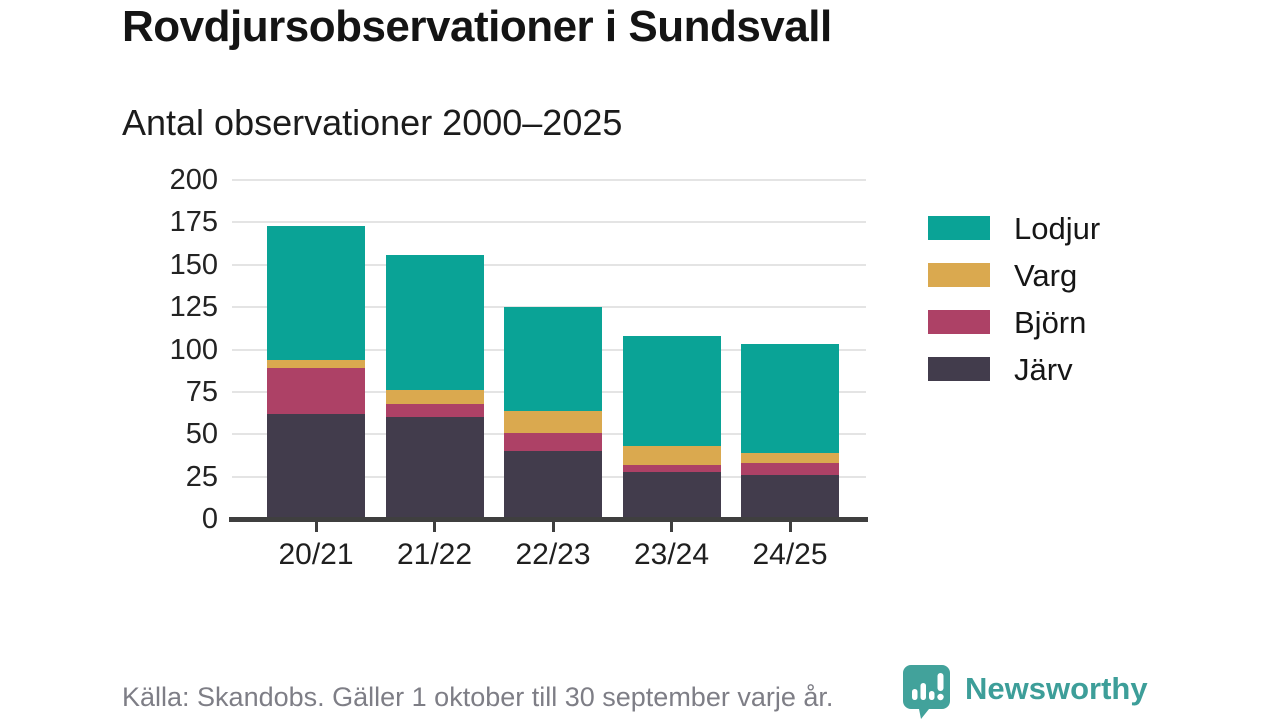  I want to click on x-tick-label-20-21: 20/21, so click(316, 554).